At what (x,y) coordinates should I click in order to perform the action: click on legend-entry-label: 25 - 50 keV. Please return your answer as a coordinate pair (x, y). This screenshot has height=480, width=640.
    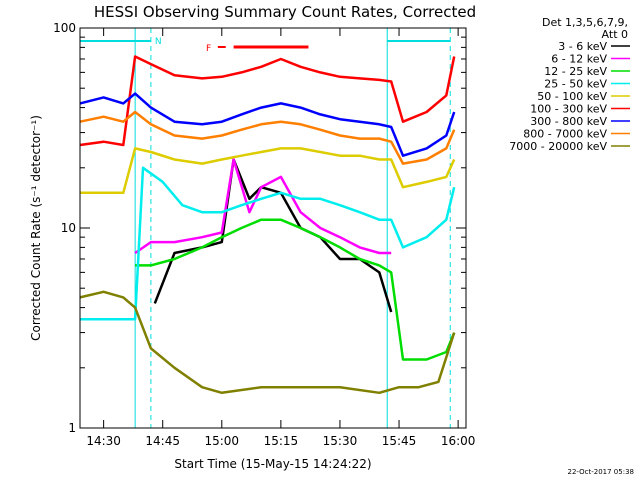
    Looking at the image, I should click on (575, 84).